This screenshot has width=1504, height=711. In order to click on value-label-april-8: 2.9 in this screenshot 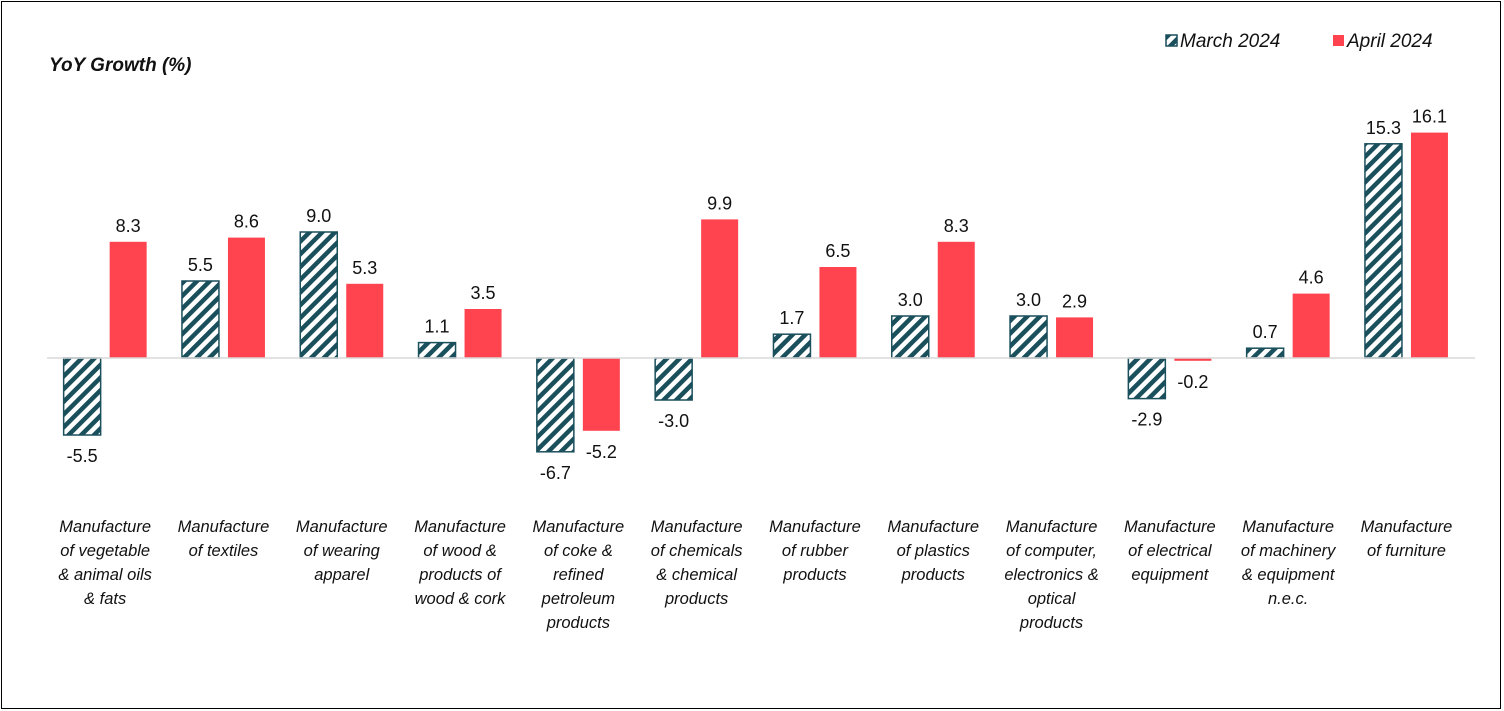, I will do `click(1074, 301)`.